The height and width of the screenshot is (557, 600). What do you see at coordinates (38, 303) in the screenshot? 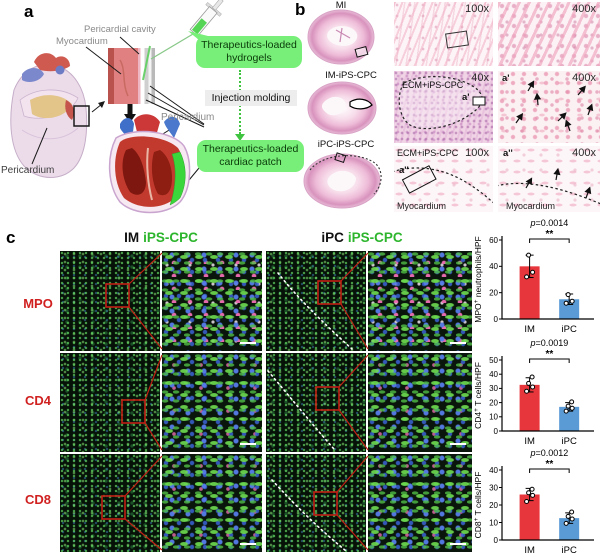
I see `row-label-mpo: MPO` at bounding box center [38, 303].